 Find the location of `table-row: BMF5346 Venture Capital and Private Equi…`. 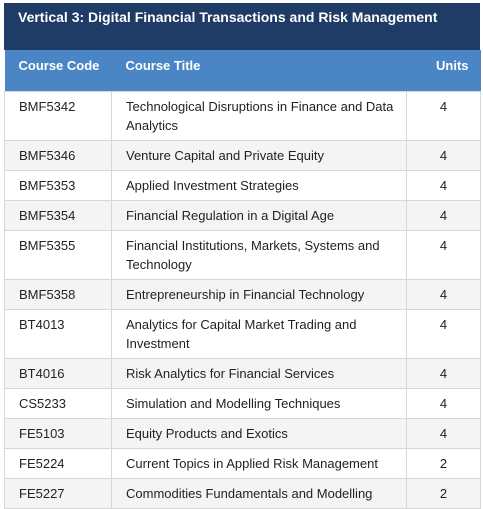

table-row: BMF5346 Venture Capital and Private Equi… is located at coordinates (242, 155).